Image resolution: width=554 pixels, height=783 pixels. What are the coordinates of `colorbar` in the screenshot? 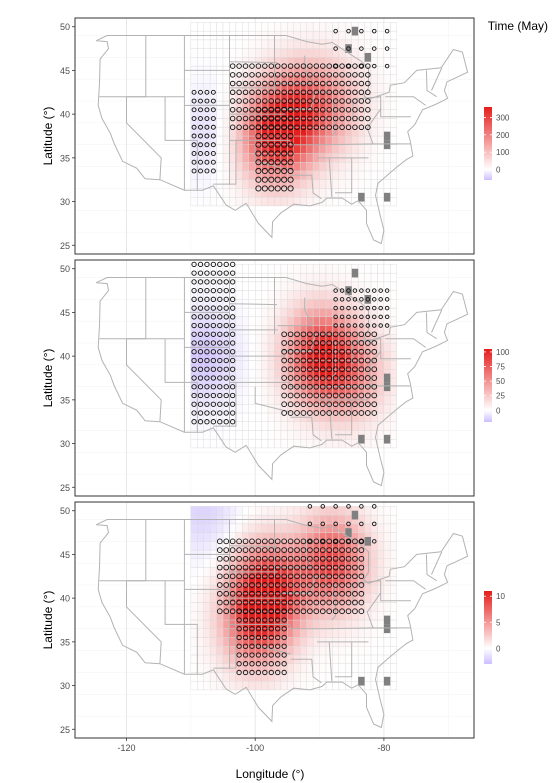 It's located at (488, 627).